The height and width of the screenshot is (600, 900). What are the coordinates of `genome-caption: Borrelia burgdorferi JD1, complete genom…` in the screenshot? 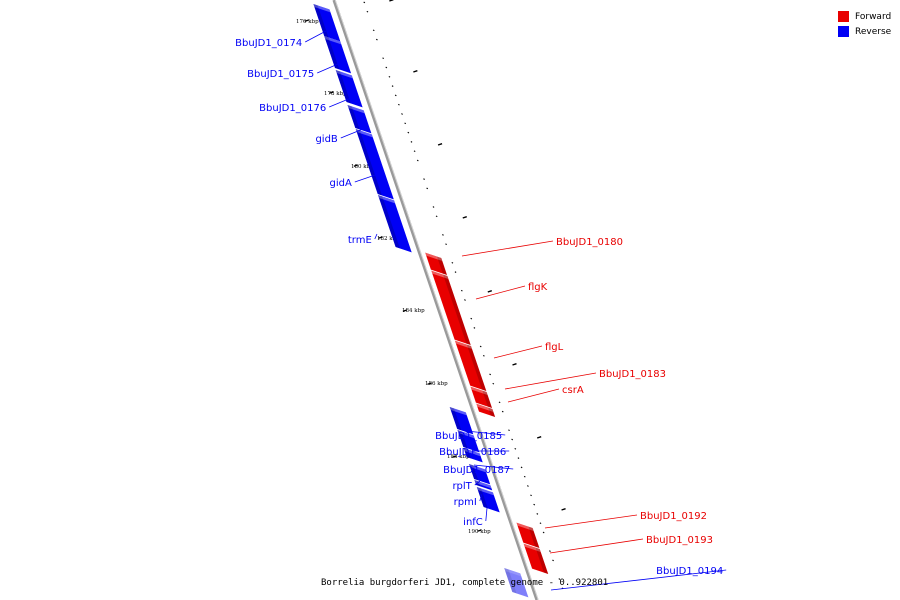 It's located at (465, 583).